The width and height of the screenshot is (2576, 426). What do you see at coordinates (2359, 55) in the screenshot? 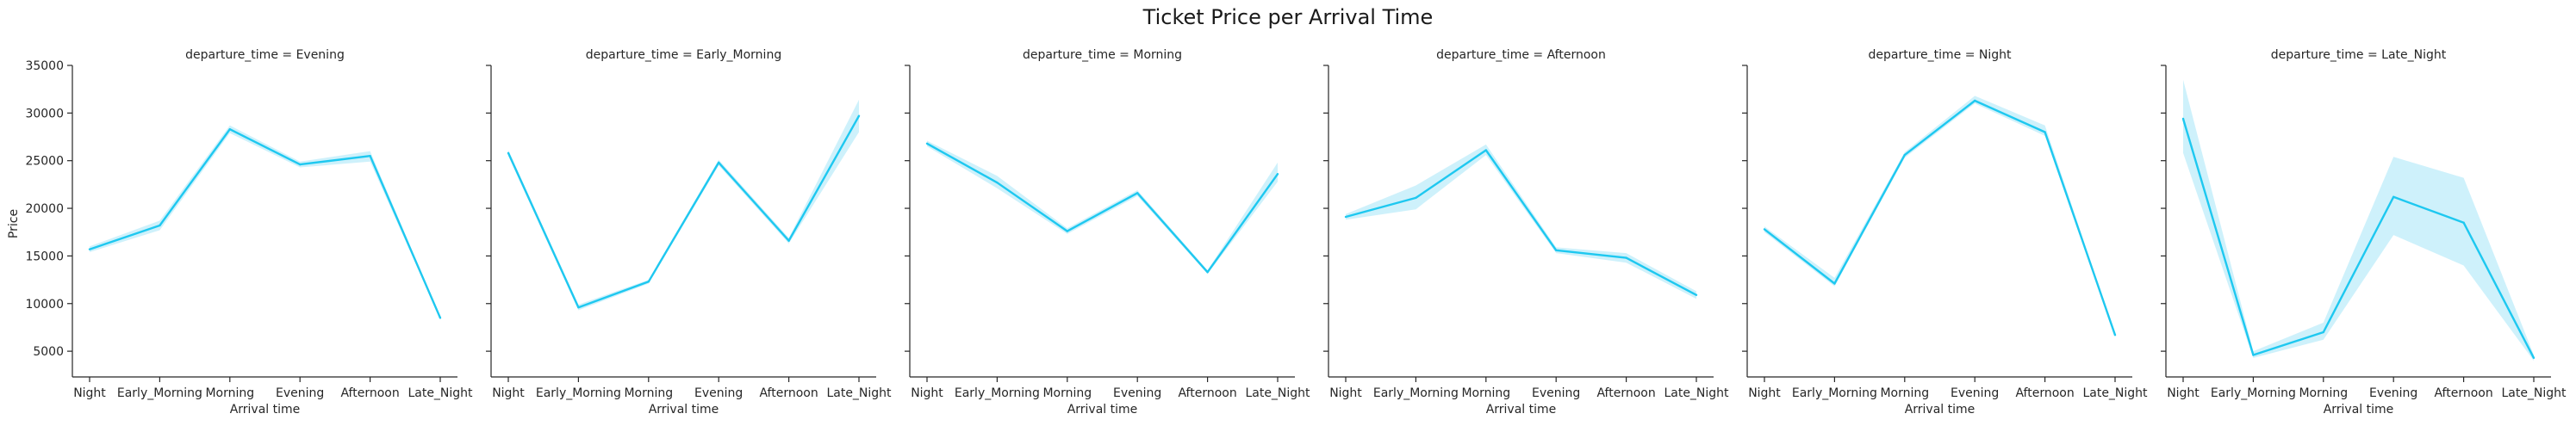
I see `panel-title: departure_time = Late_Night` at bounding box center [2359, 55].